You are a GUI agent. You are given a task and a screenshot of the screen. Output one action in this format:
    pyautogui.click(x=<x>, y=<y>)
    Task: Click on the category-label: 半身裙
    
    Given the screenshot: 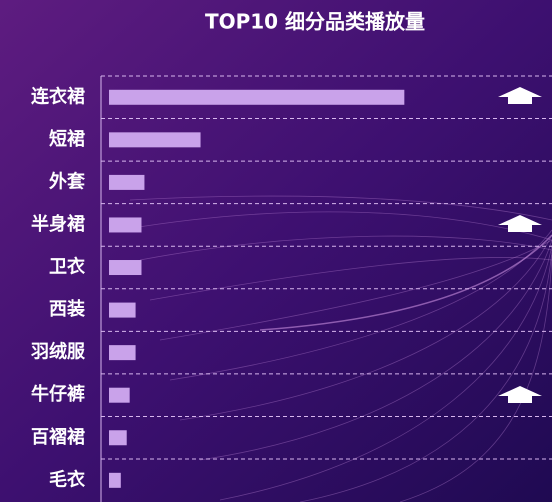 What is the action you would take?
    pyautogui.click(x=58, y=224)
    